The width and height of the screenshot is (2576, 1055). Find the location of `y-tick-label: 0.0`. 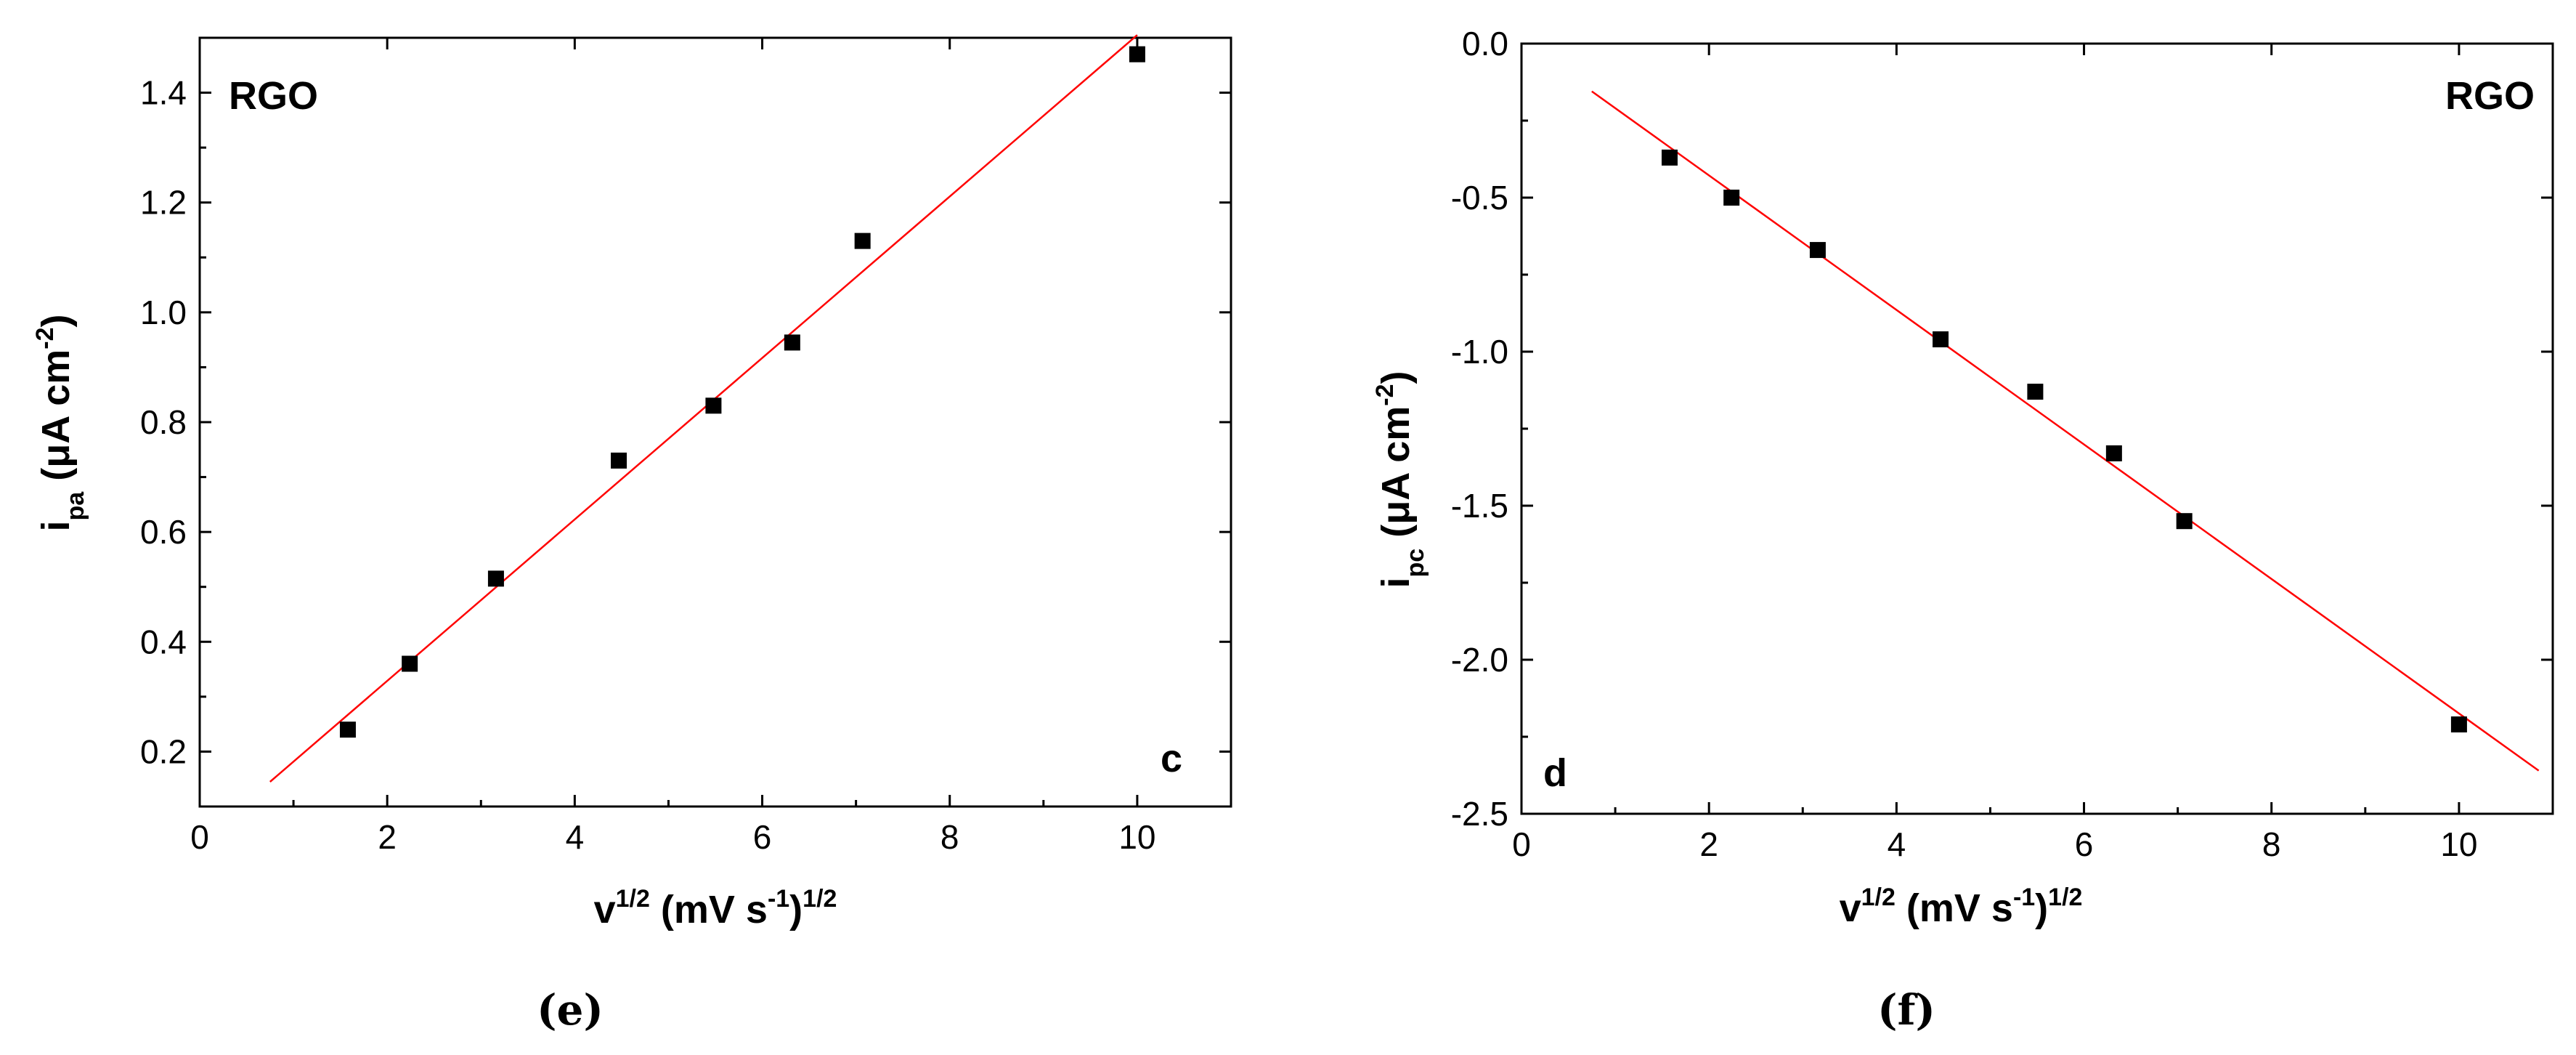

y-tick-label: 0.0 is located at coordinates (1485, 44).